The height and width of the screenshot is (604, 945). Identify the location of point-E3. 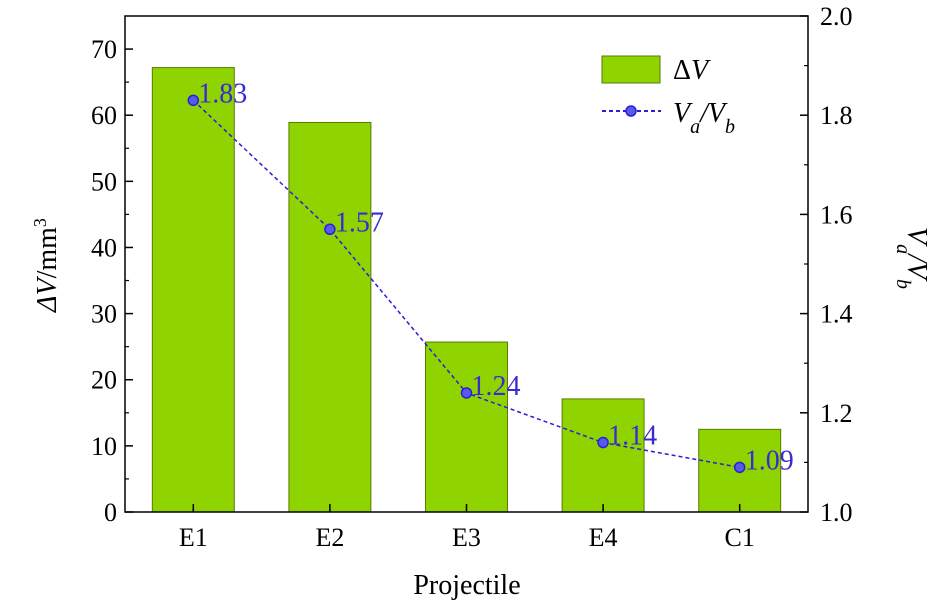
(466, 393).